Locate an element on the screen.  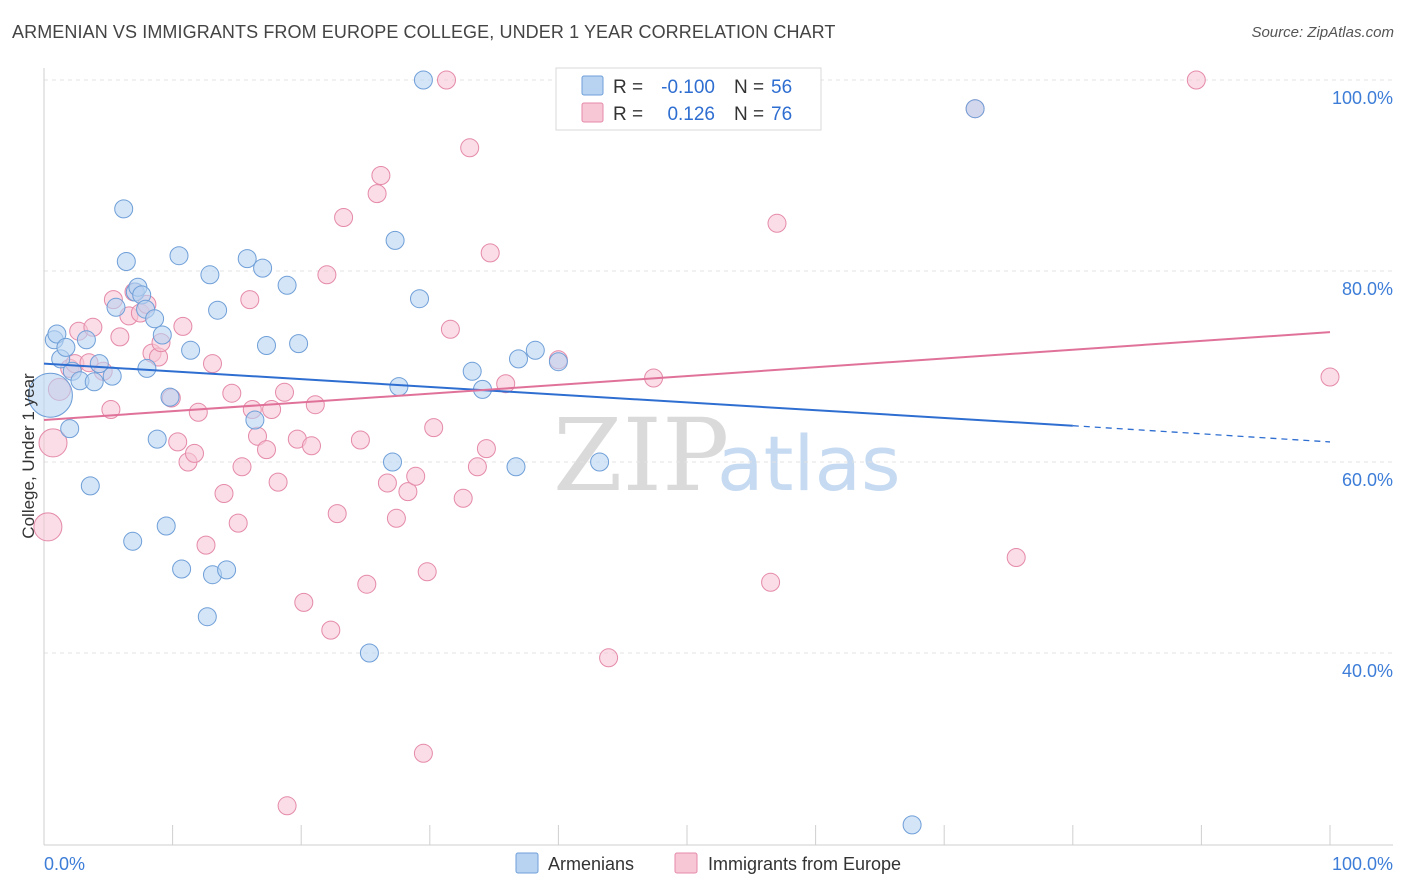
x-tick-label-100: 100.0% is located at coordinates (1362, 864).